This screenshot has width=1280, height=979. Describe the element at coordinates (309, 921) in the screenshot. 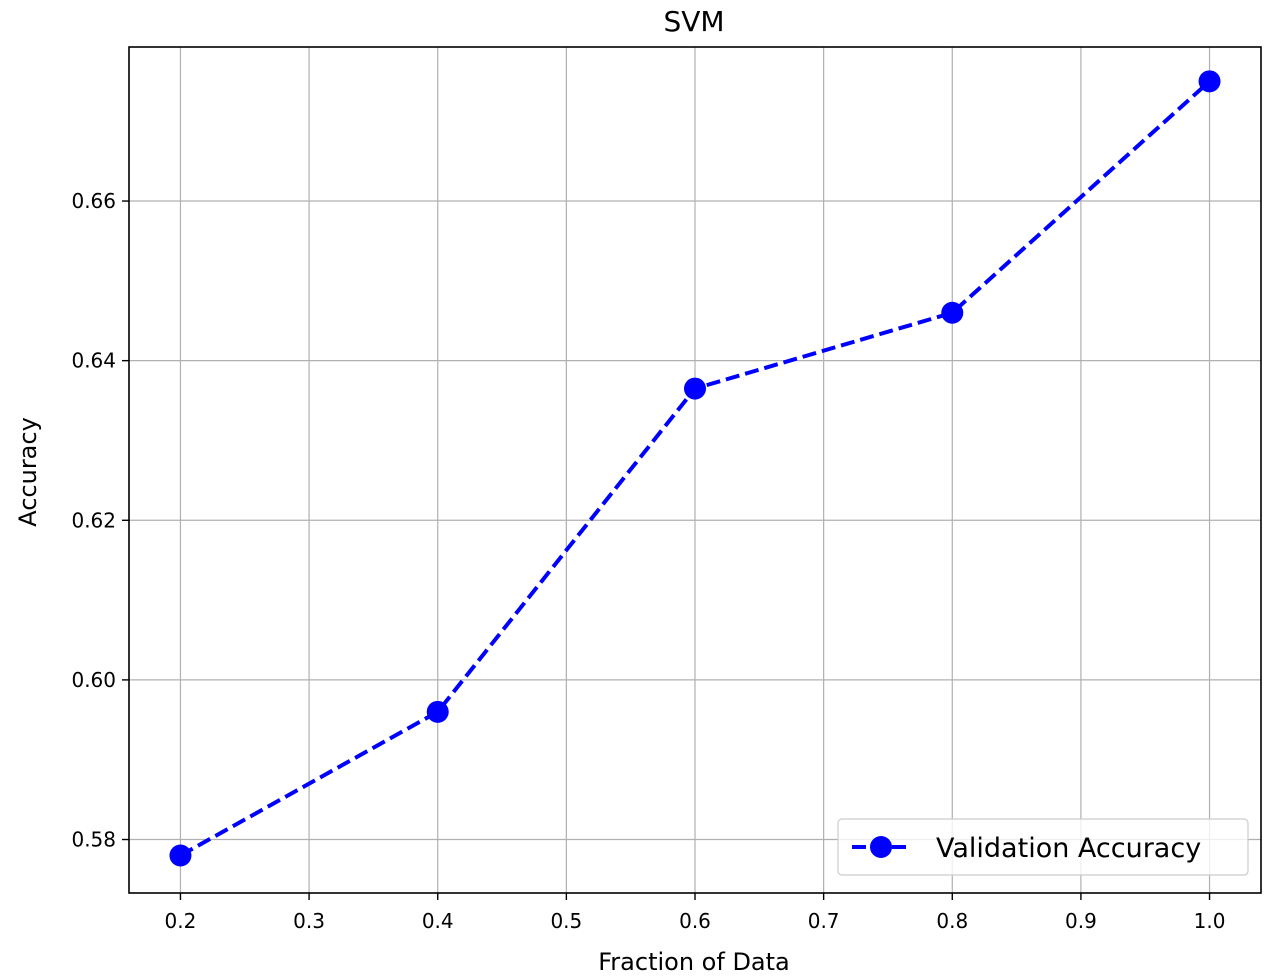

I see `x-tick-label: 0.3` at that location.